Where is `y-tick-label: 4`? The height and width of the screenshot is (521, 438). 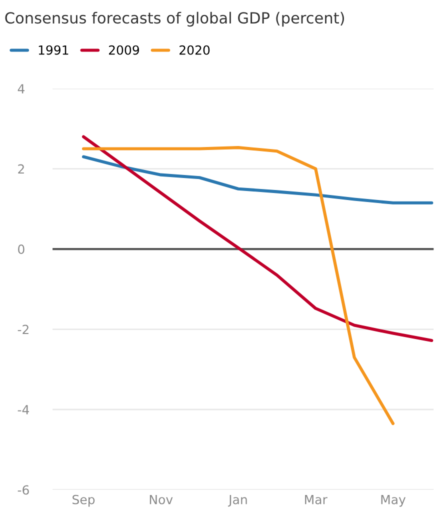
y-tick-label: 4 is located at coordinates (21, 89).